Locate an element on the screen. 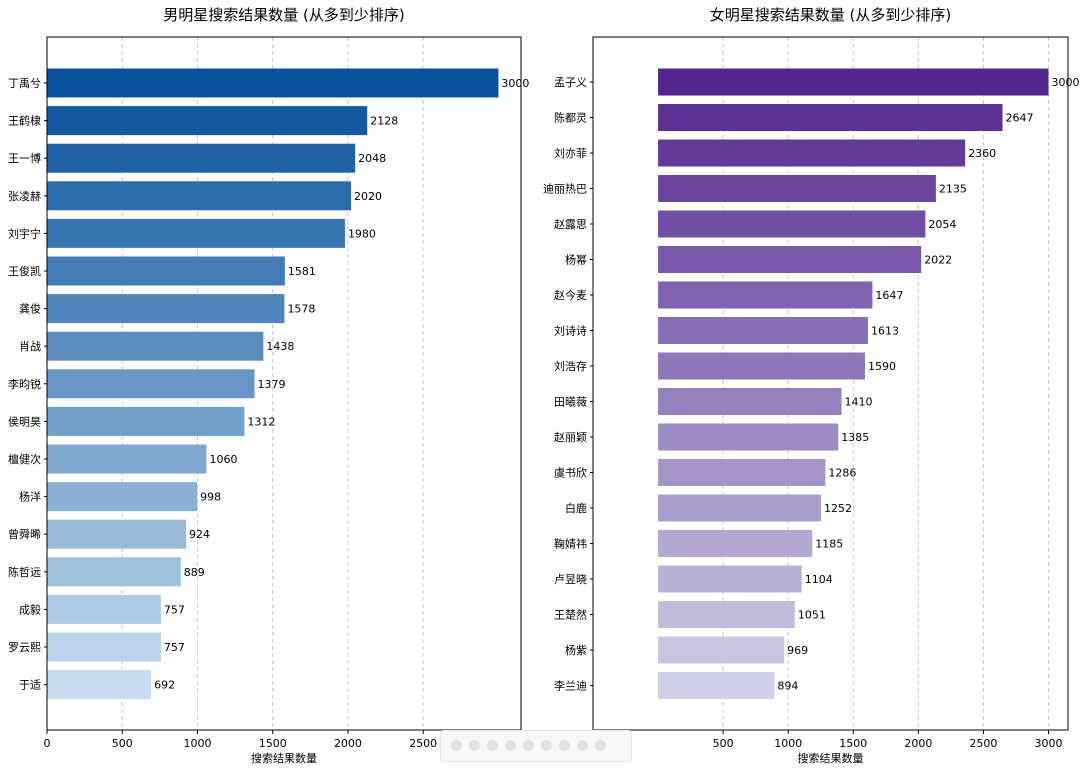 This screenshot has height=775, width=1080. category-label: 田曦薇 is located at coordinates (570, 402).